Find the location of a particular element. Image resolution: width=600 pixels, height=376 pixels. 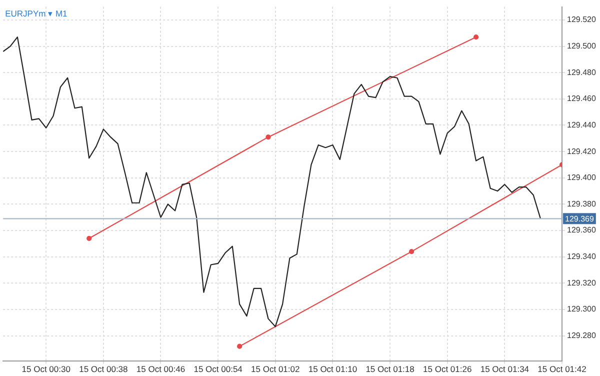

x-tick-label: 15 Oct 01:02 is located at coordinates (275, 369).